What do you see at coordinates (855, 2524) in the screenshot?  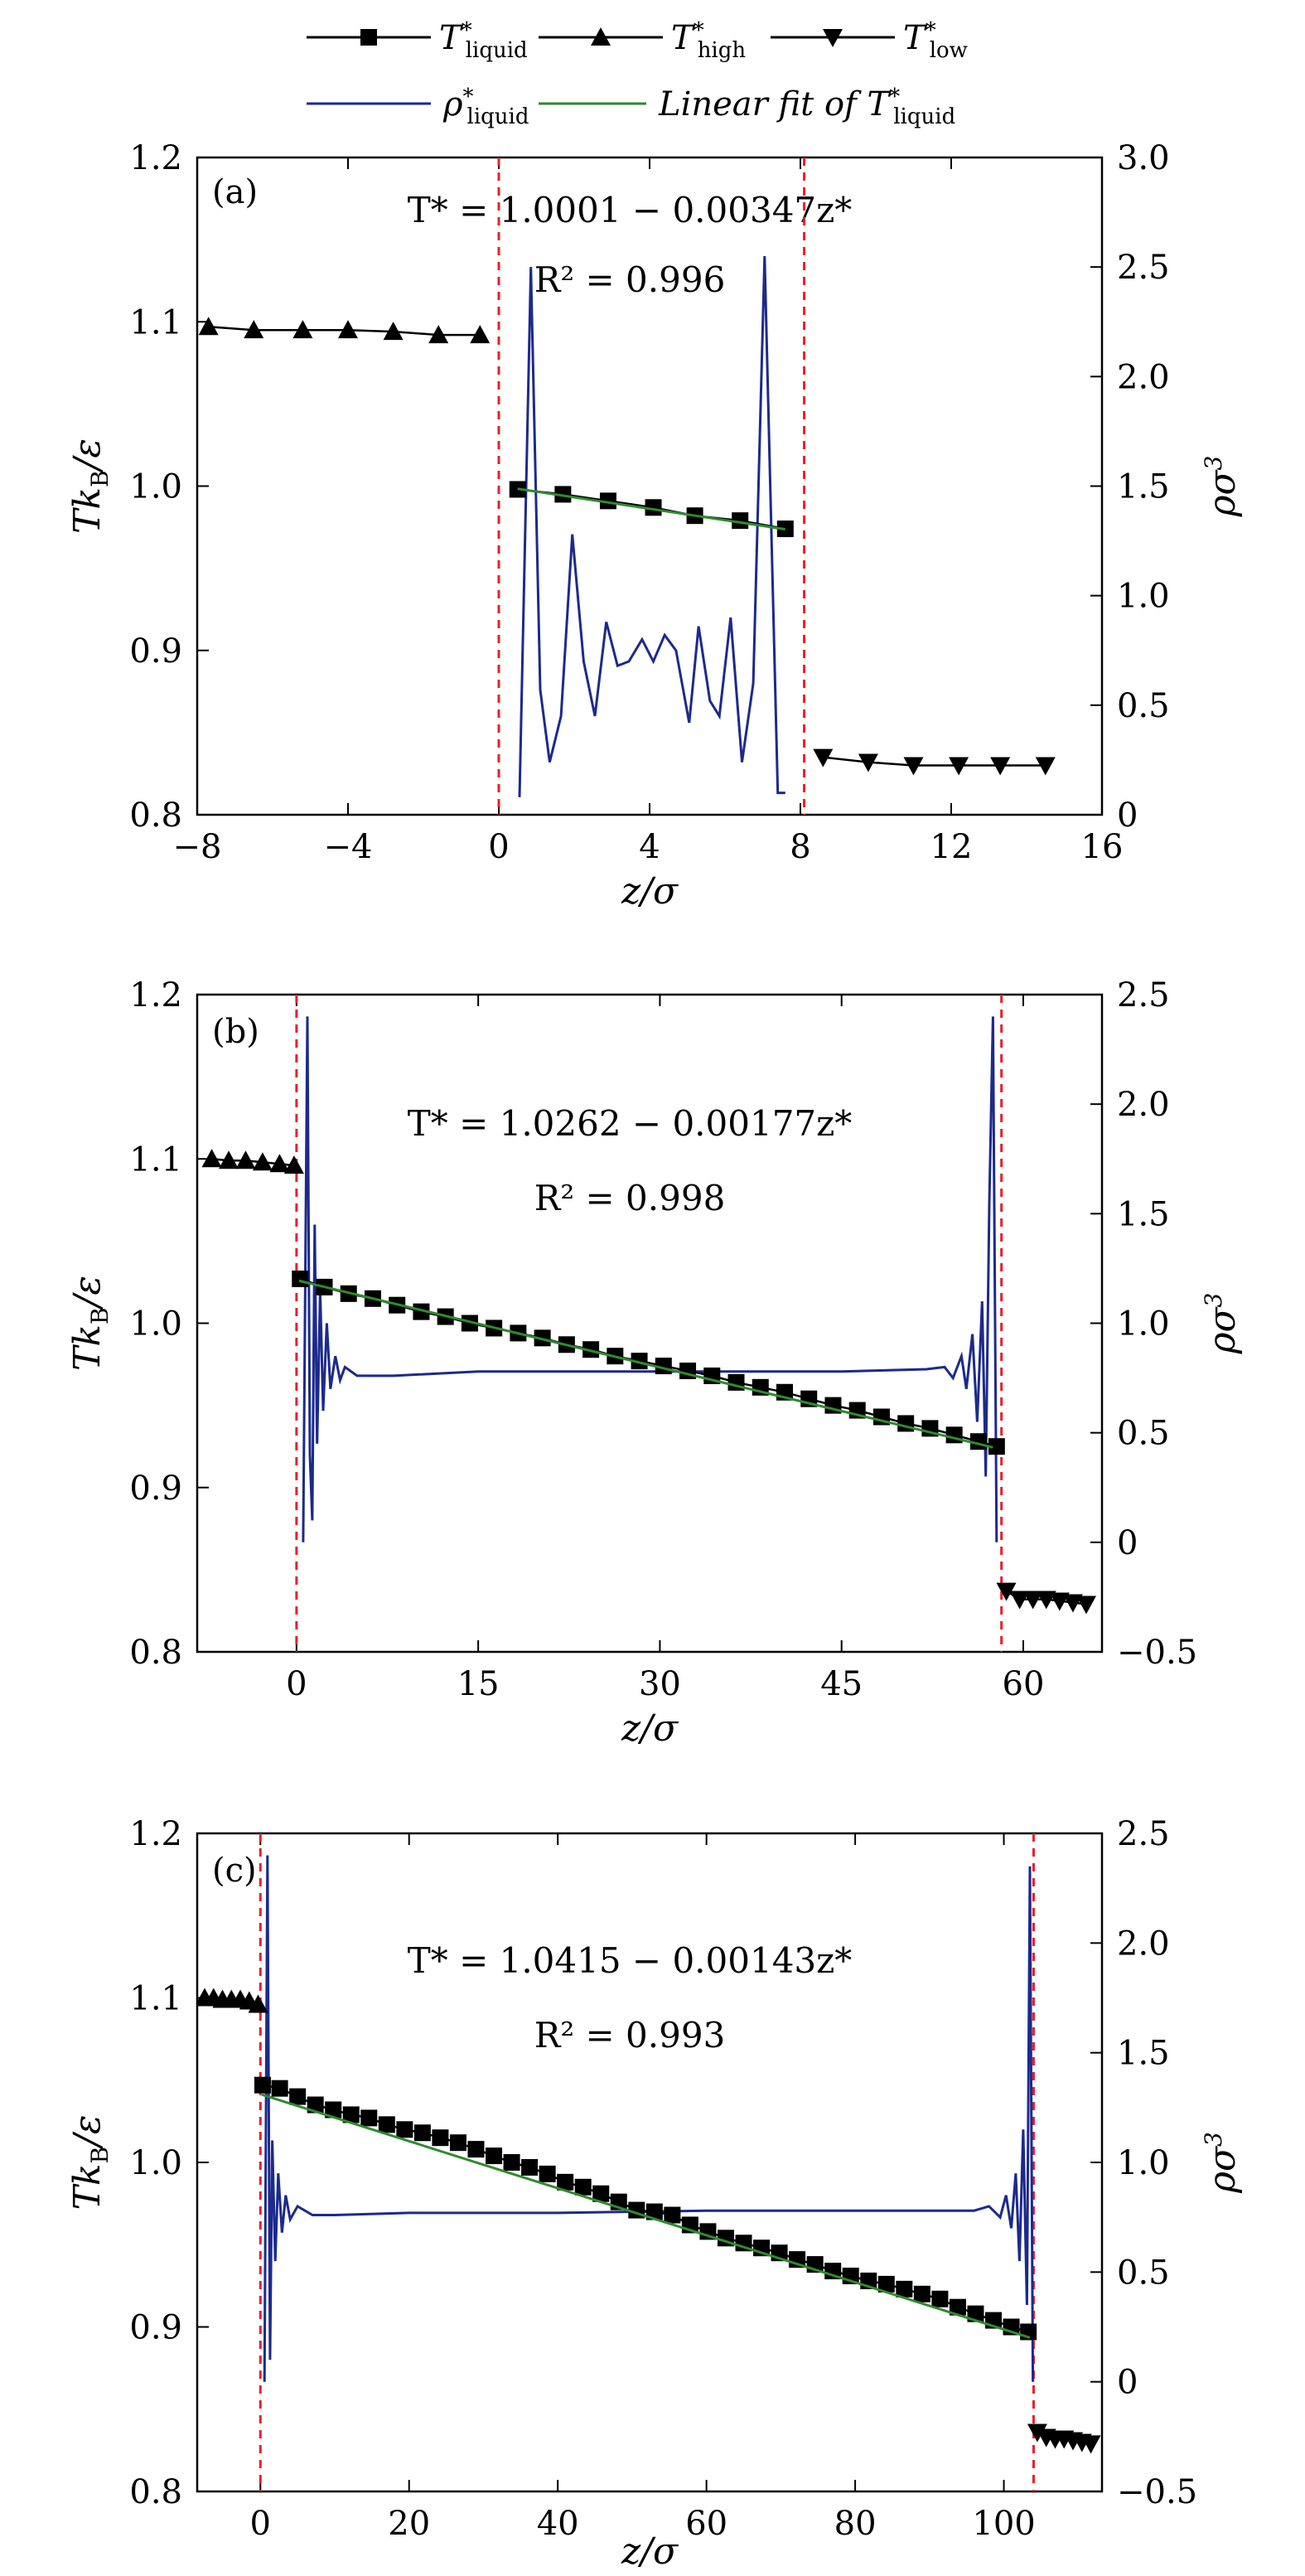 I see `x-tick-label: 80` at bounding box center [855, 2524].